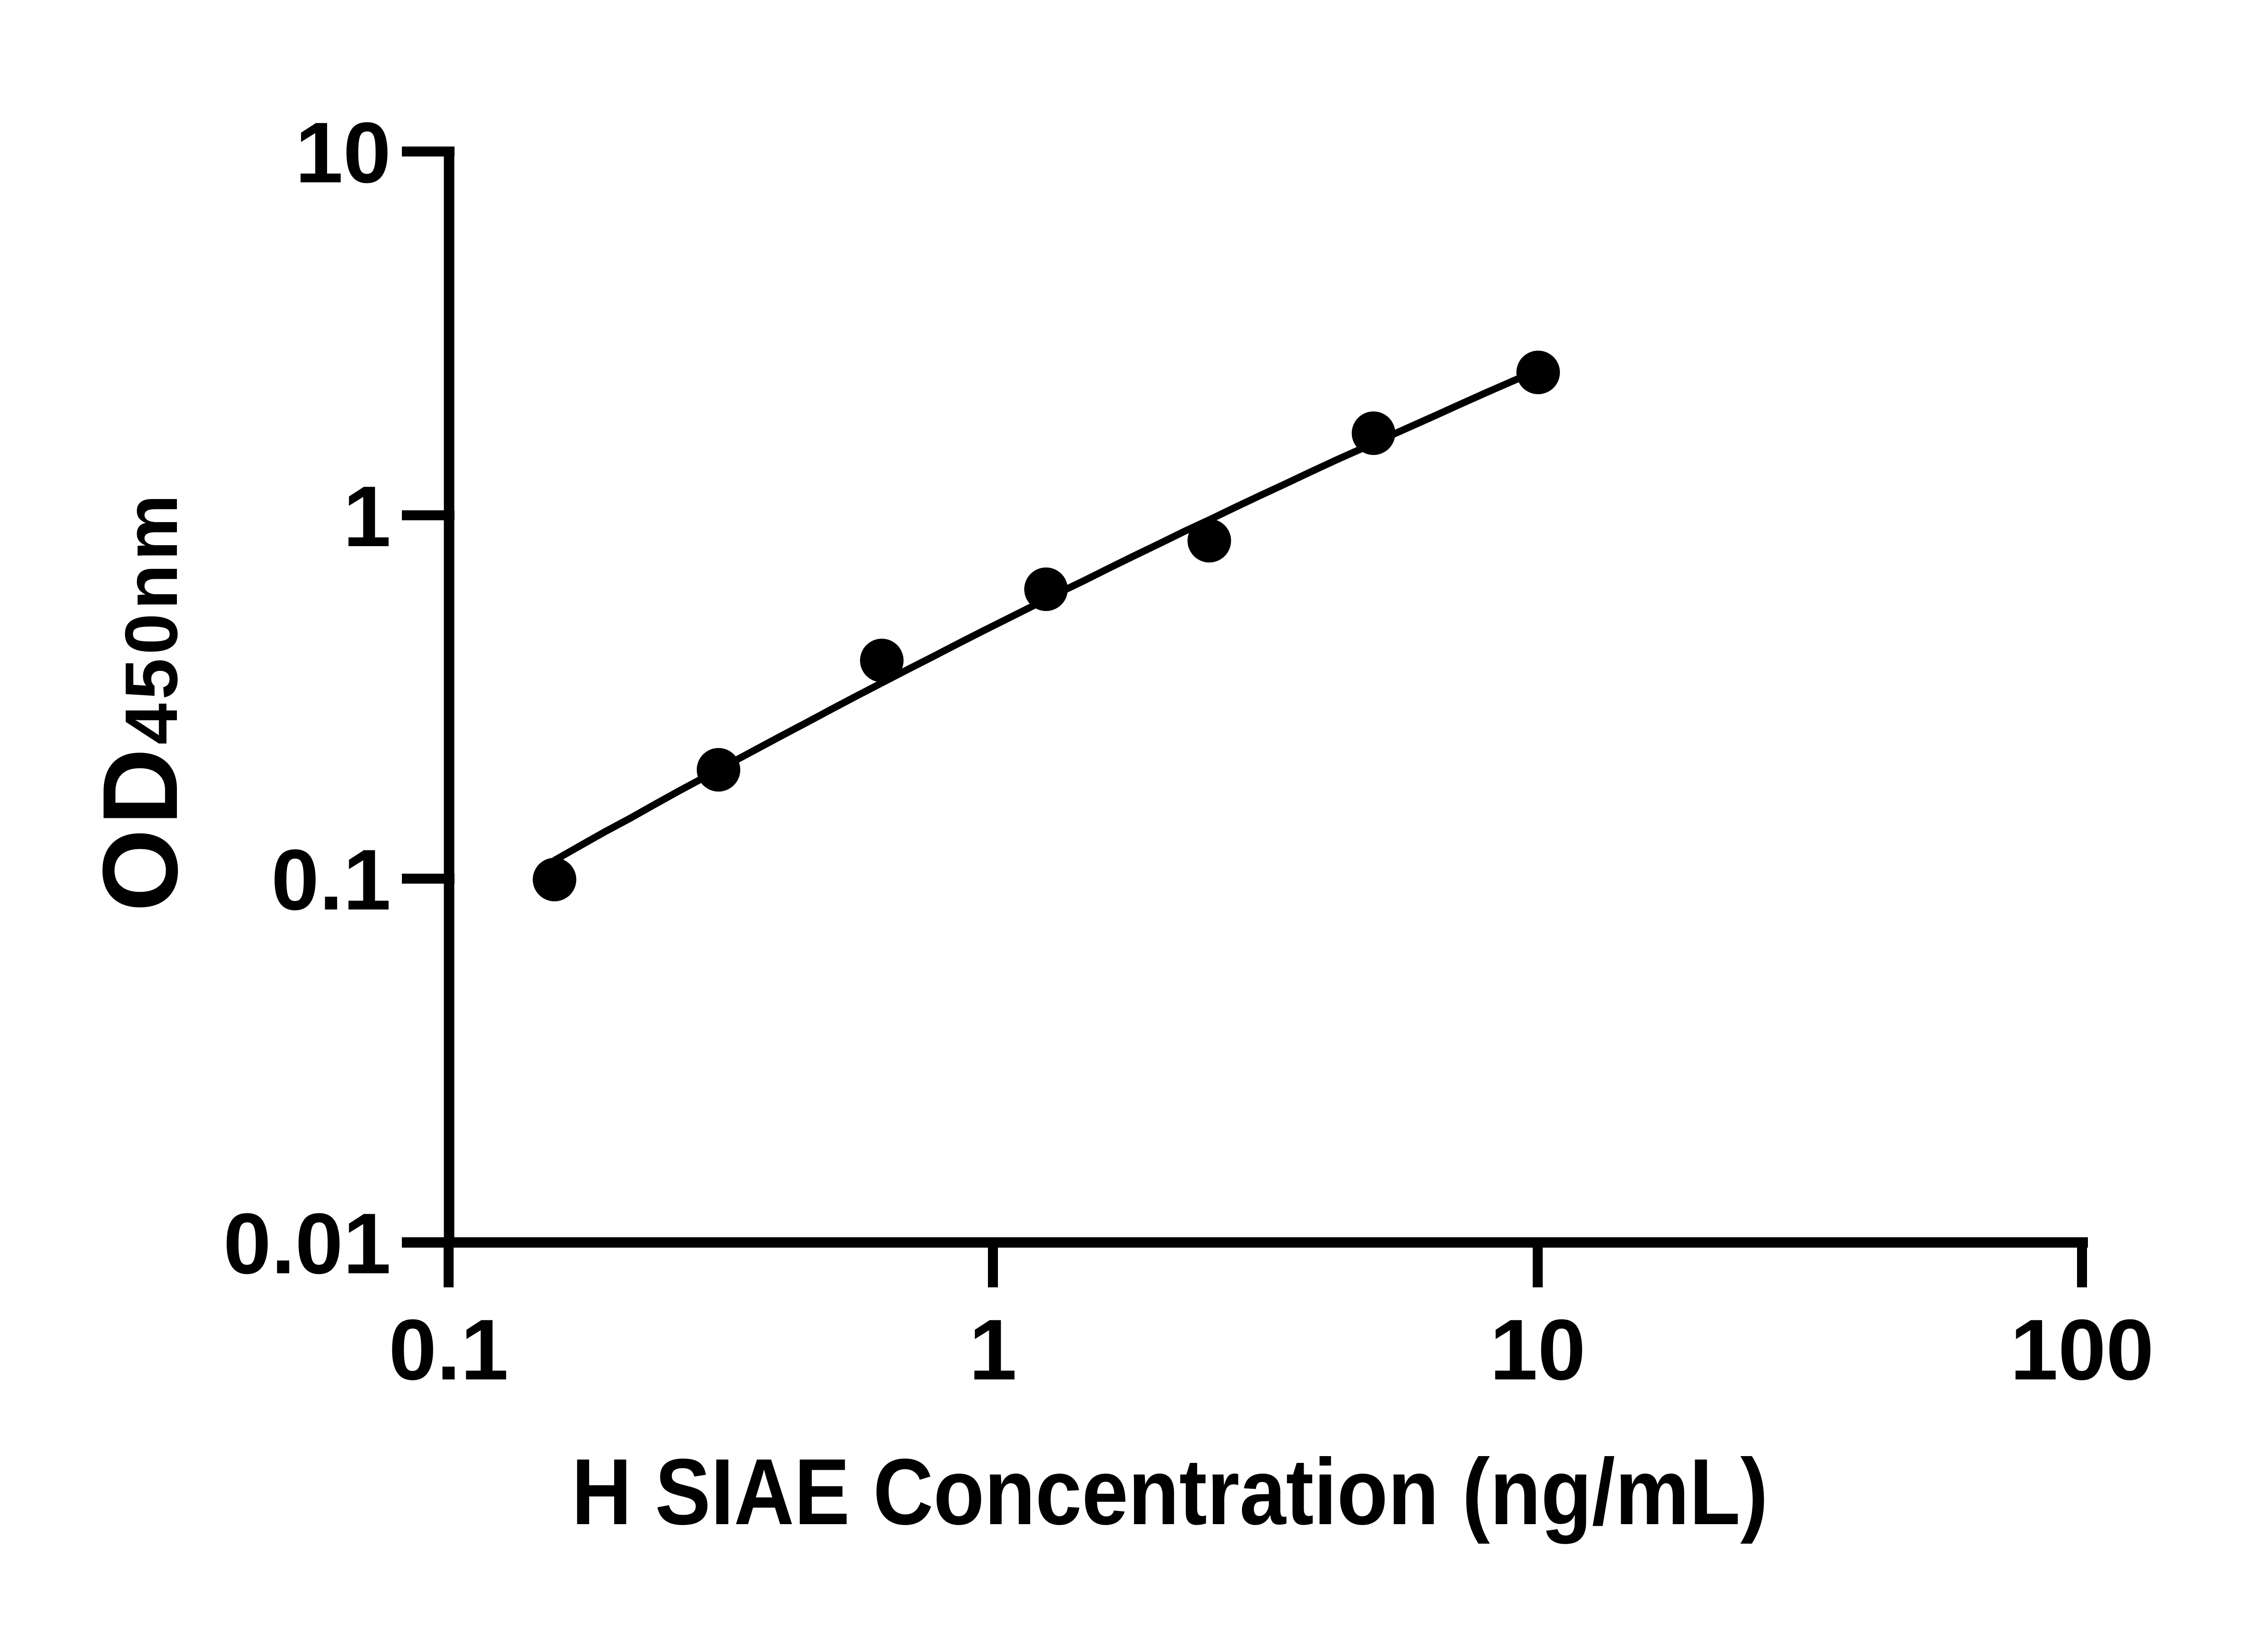 The width and height of the screenshot is (2268, 1633). What do you see at coordinates (1170, 1491) in the screenshot?
I see `svg-text: H SIAE Concentration (ng/mL)` at bounding box center [1170, 1491].